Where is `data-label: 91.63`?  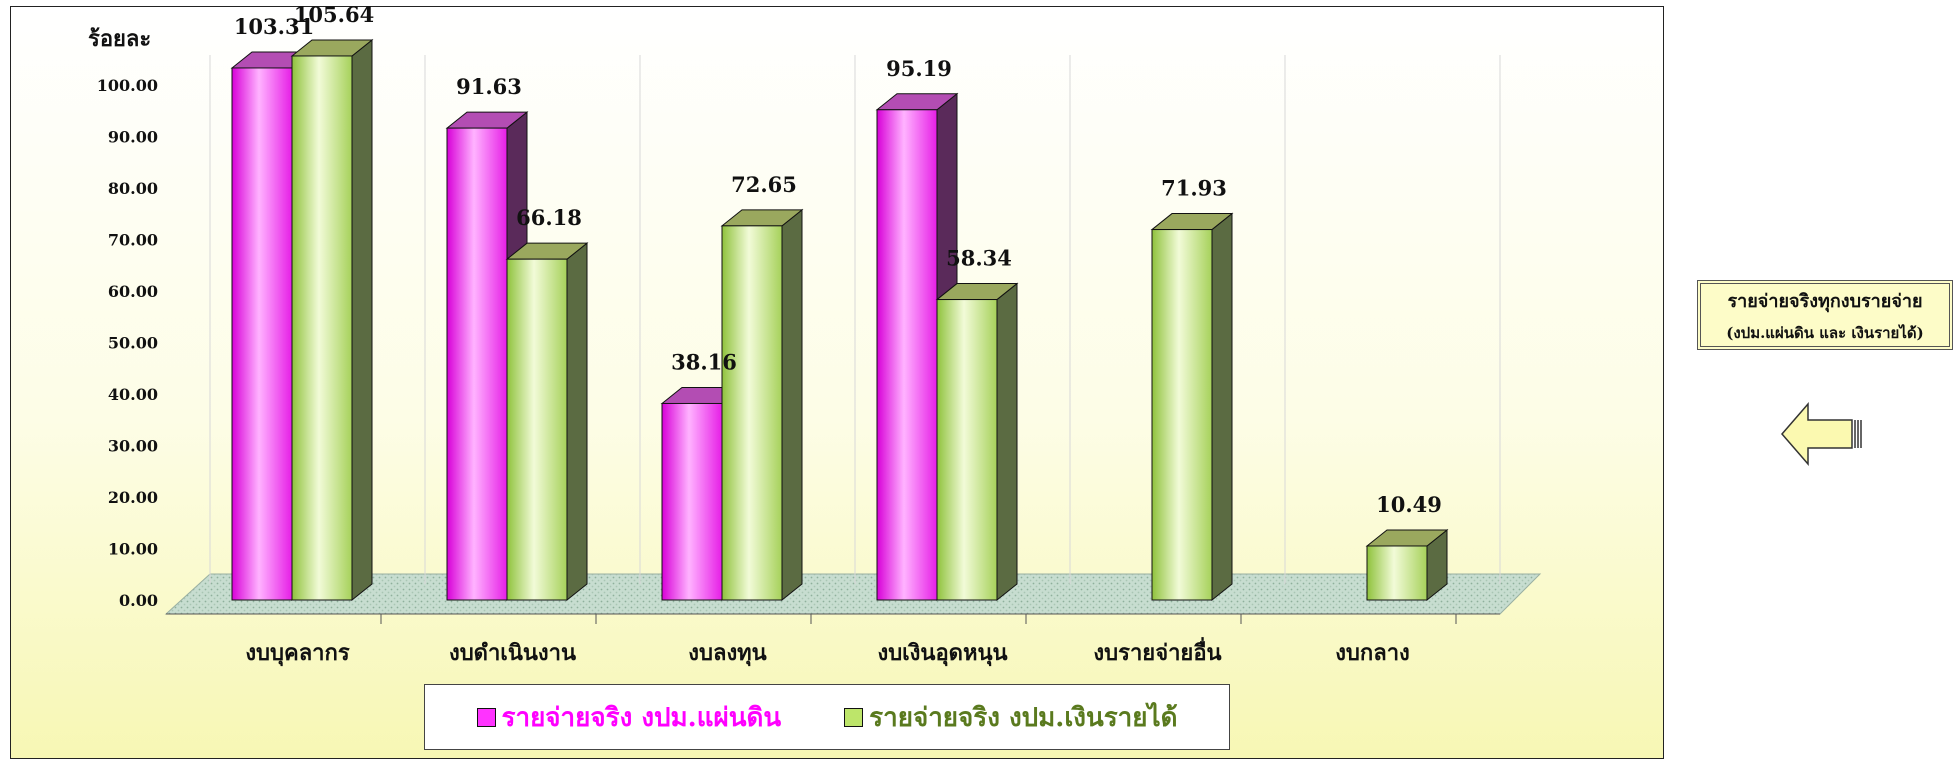 data-label: 91.63 is located at coordinates (489, 86).